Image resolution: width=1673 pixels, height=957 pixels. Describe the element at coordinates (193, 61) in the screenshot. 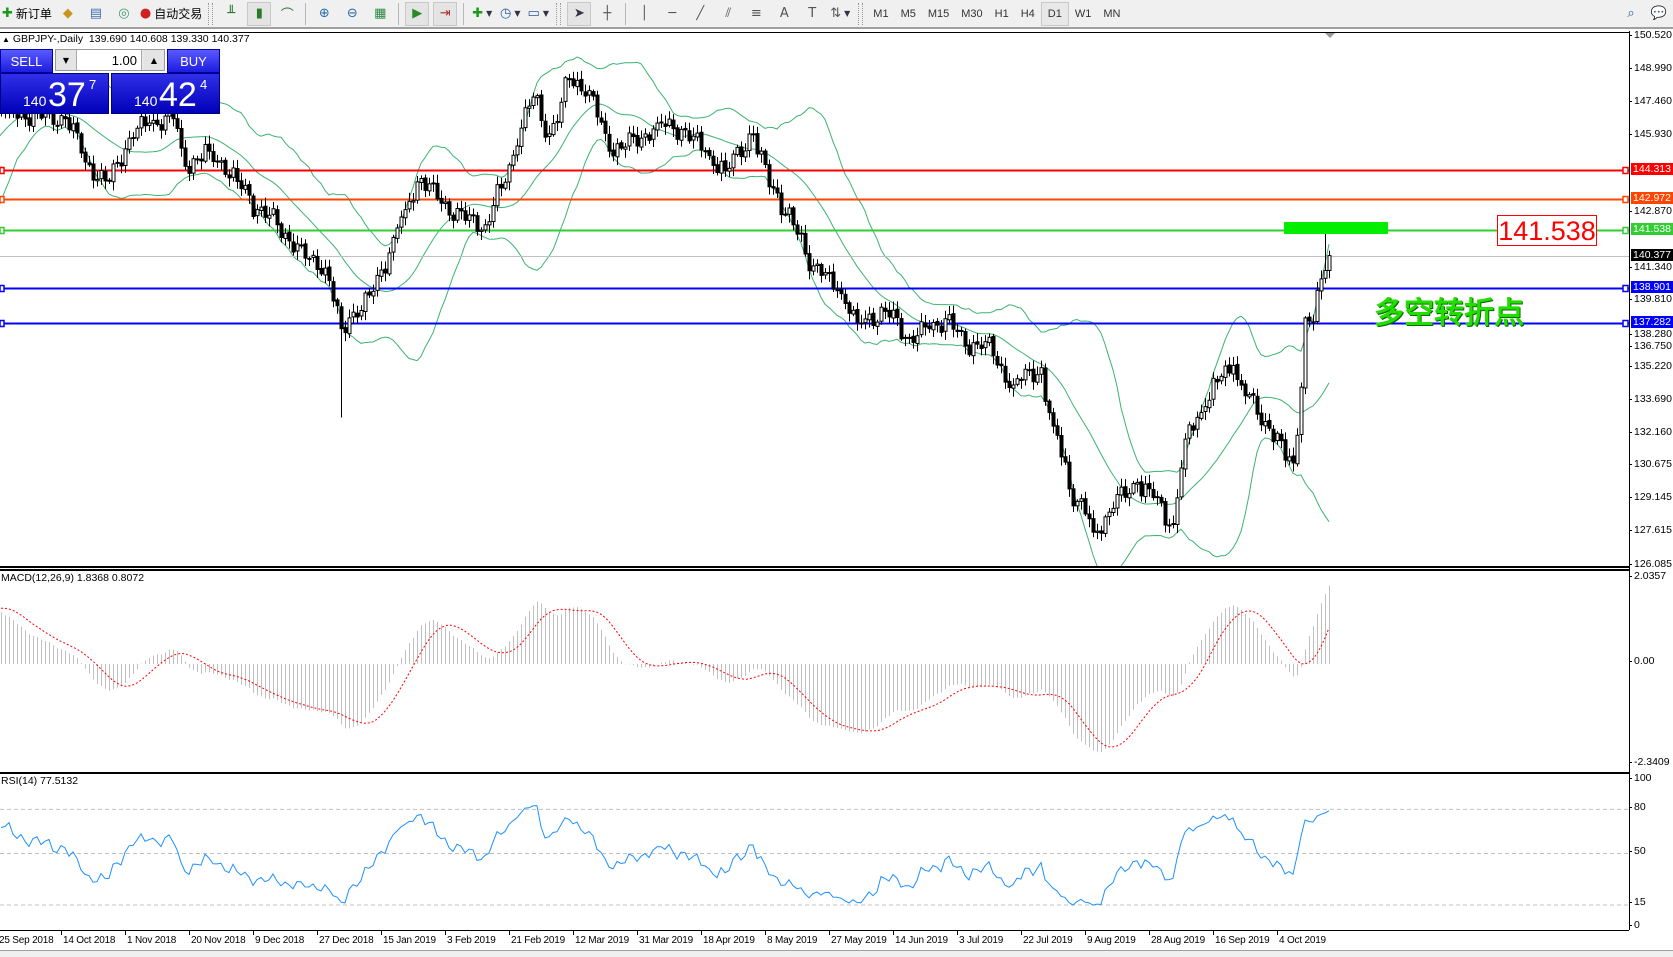

I see `buy-button: BUY` at that location.